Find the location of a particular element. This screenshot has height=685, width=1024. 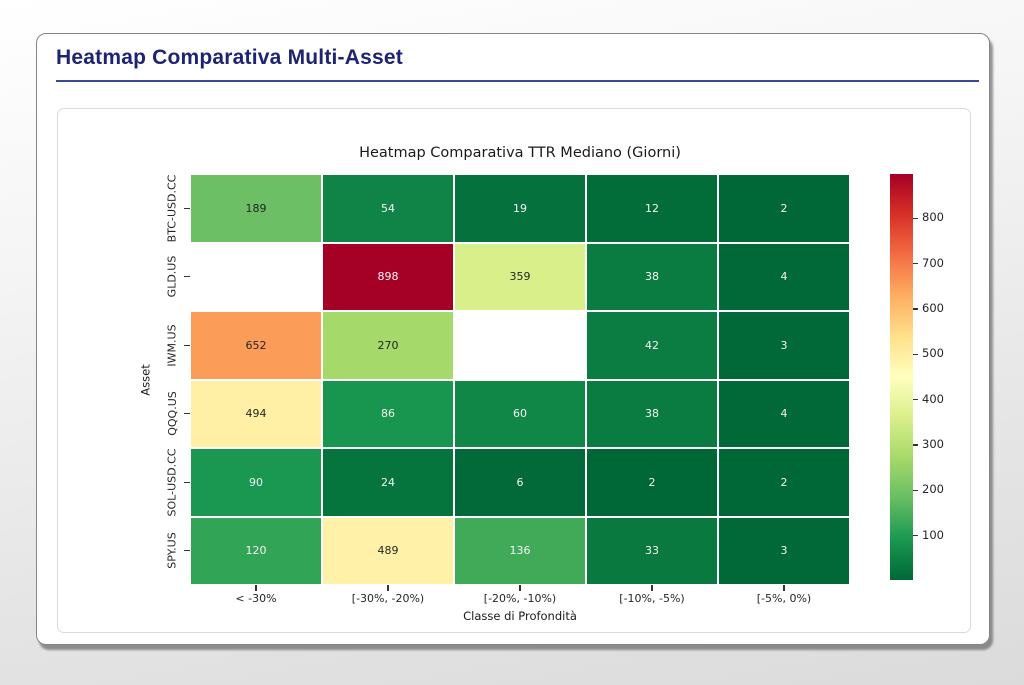

x-tick-label: [-10%, -5%) is located at coordinates (652, 598).